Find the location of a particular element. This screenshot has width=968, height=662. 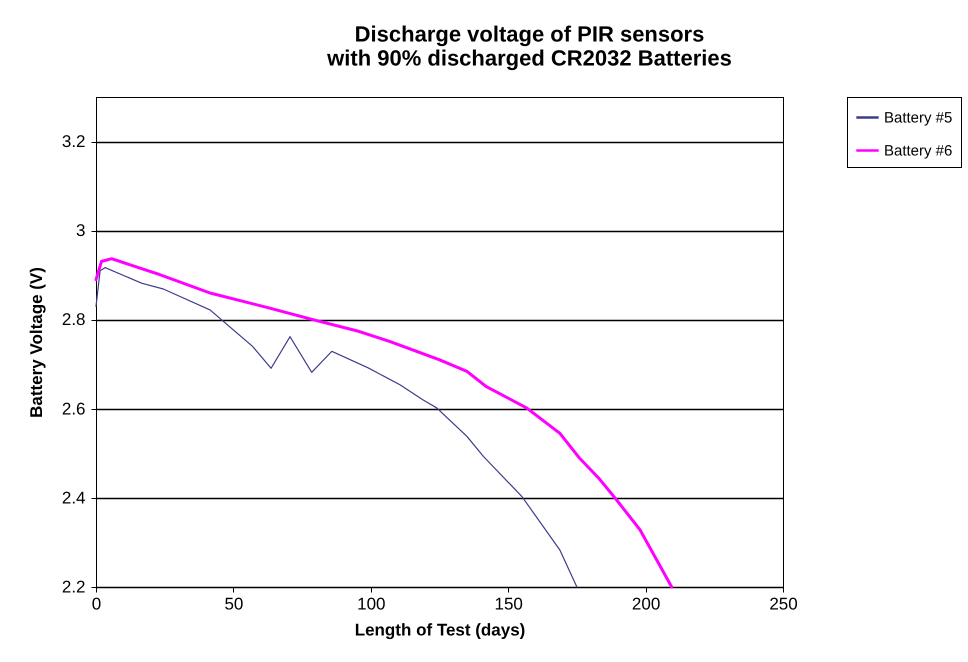

x-tick-label: 50 is located at coordinates (234, 604).